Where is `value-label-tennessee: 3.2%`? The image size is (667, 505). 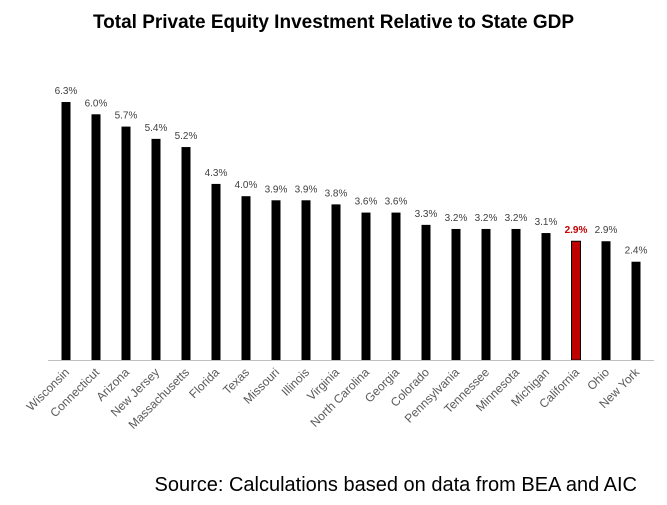
value-label-tennessee: 3.2% is located at coordinates (486, 218).